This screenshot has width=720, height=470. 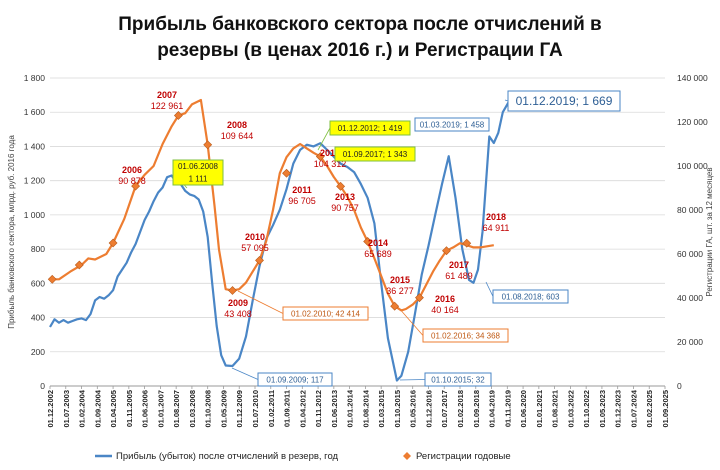 What do you see at coordinates (35, 215) in the screenshot?
I see `y-left-tick-label: 1 000` at bounding box center [35, 215].